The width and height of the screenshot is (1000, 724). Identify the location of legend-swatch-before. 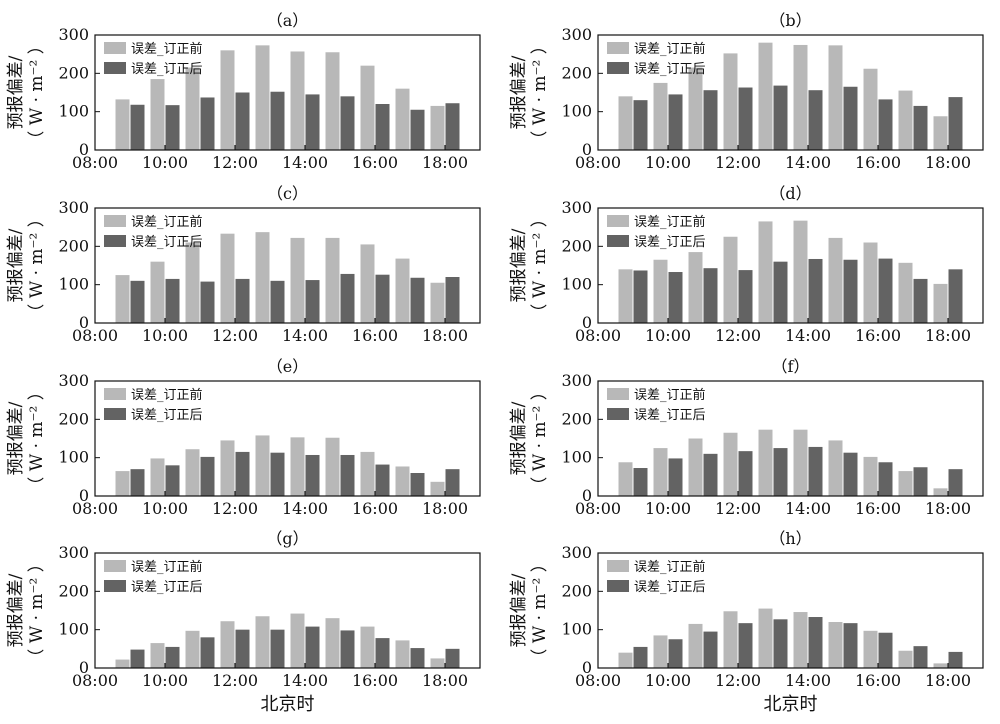
(618, 566).